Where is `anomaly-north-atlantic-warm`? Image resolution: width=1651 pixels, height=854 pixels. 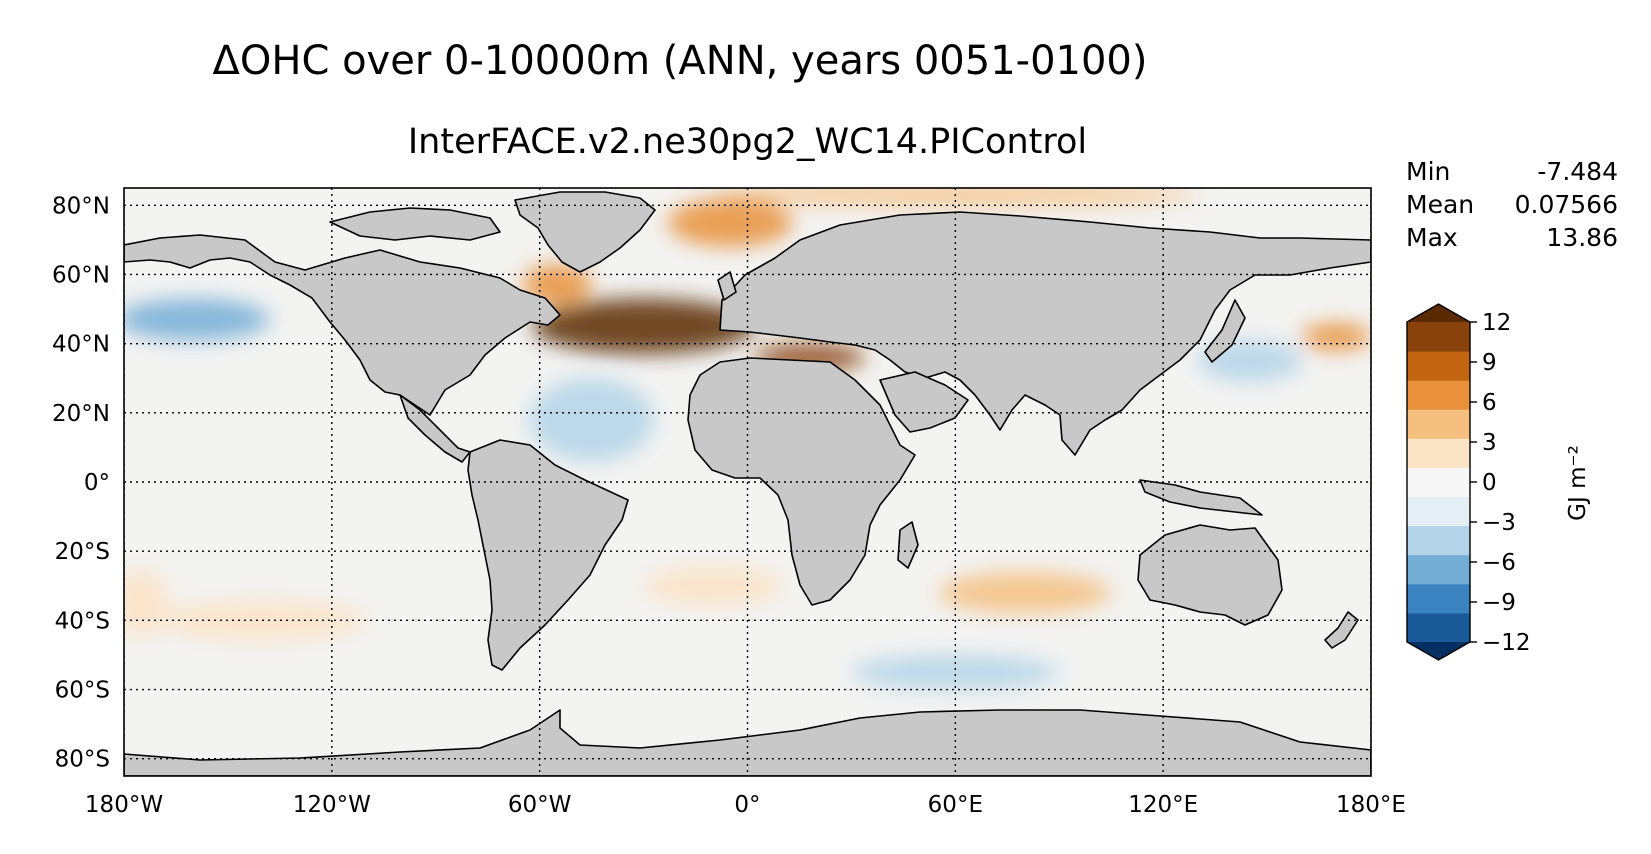
anomaly-north-atlantic-warm is located at coordinates (643, 326).